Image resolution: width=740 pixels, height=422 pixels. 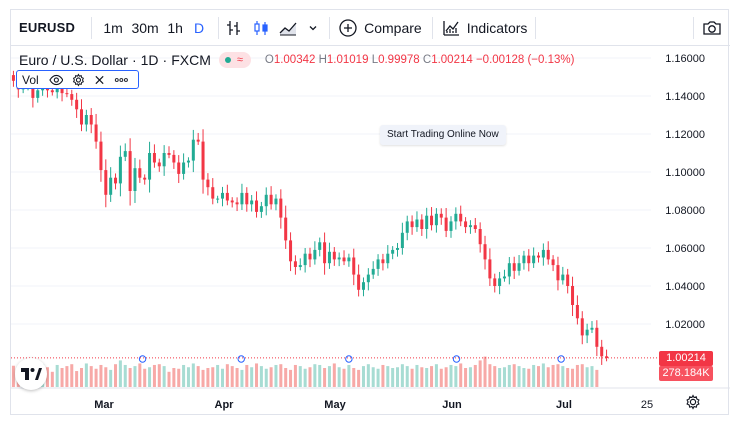 I want to click on area-style-button, so click(x=288, y=28).